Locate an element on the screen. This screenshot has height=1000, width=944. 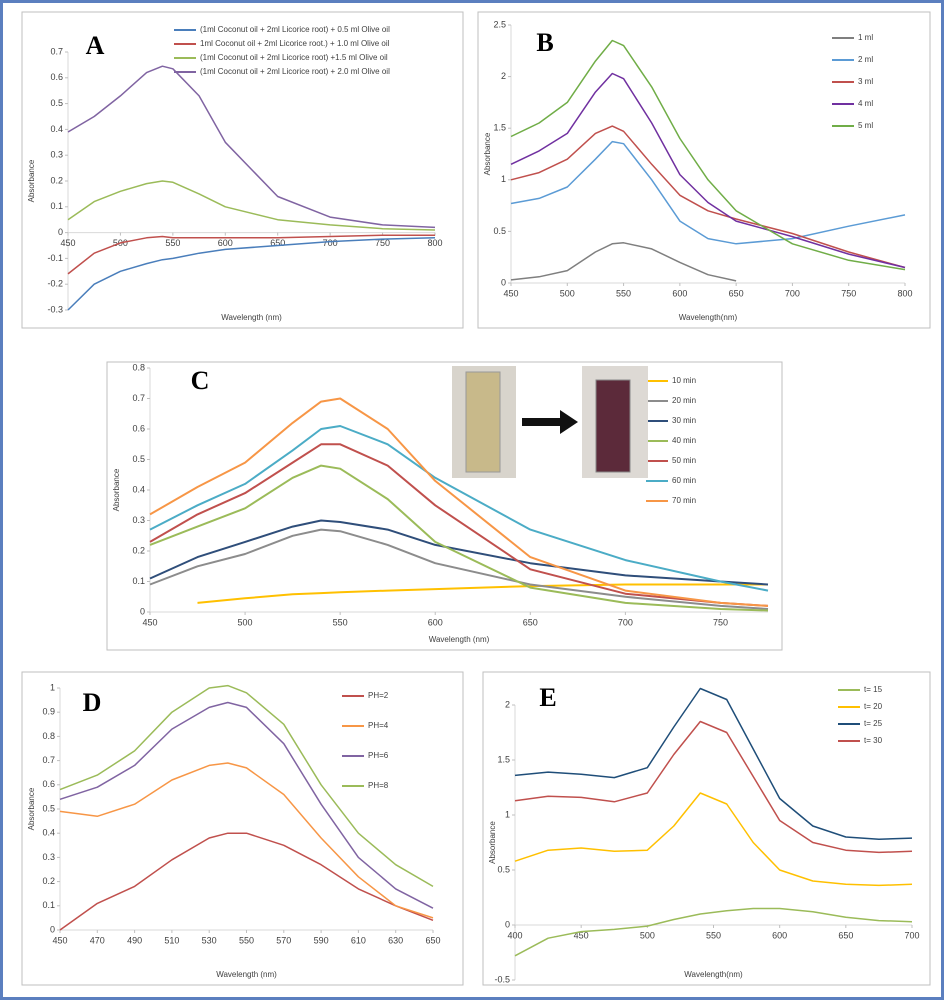
legend-label: 10 min is located at coordinates (684, 380).